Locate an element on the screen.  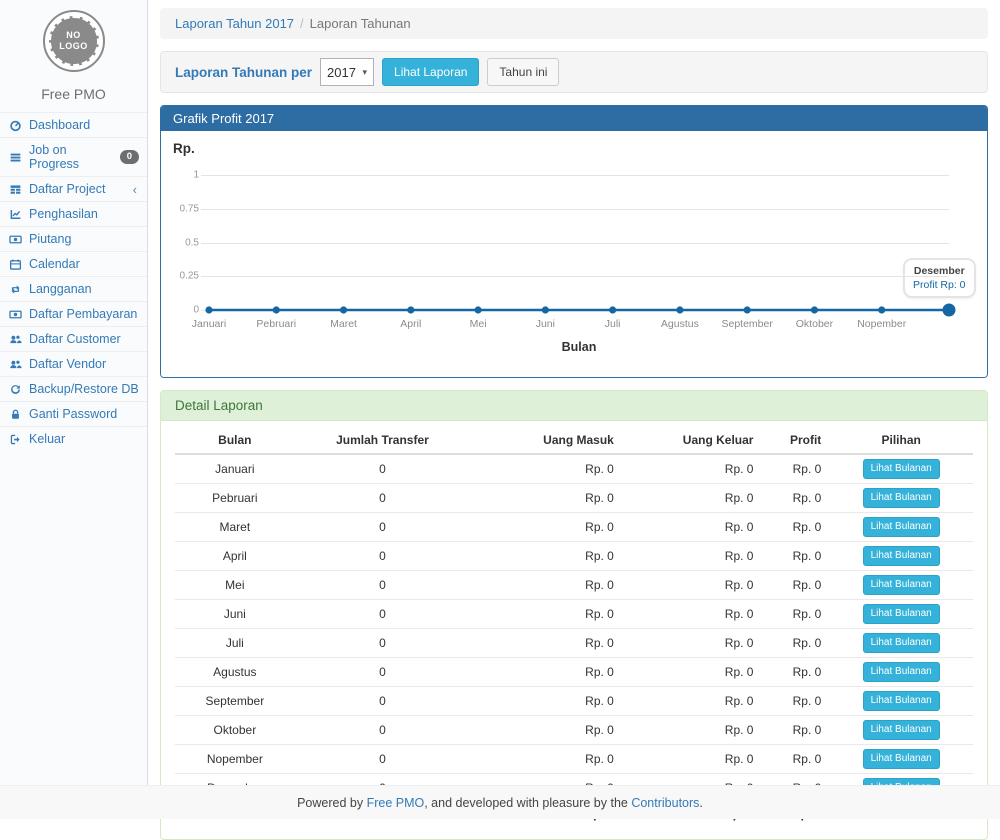
cell-bulan: Mei is located at coordinates (235, 585).